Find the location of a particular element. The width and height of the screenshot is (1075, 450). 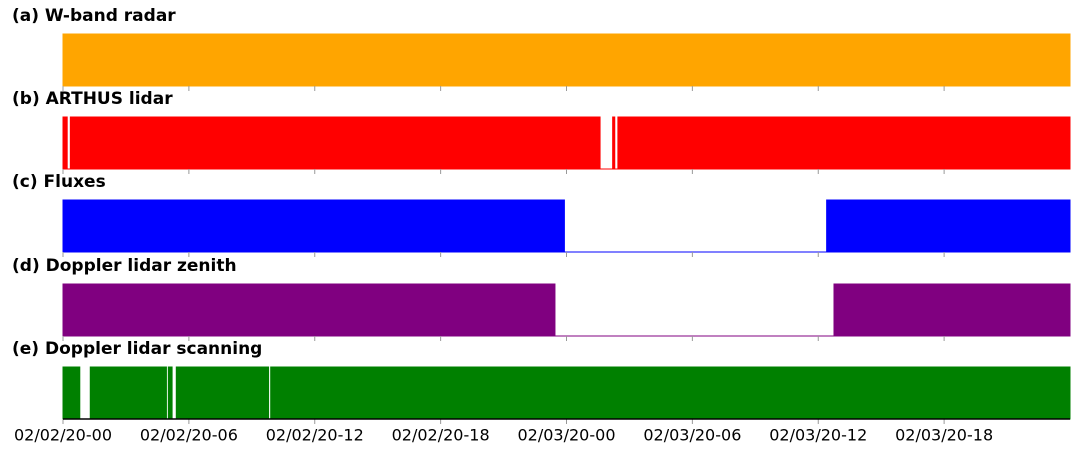

panel-title: (d) Doppler lidar zenith is located at coordinates (124, 266).